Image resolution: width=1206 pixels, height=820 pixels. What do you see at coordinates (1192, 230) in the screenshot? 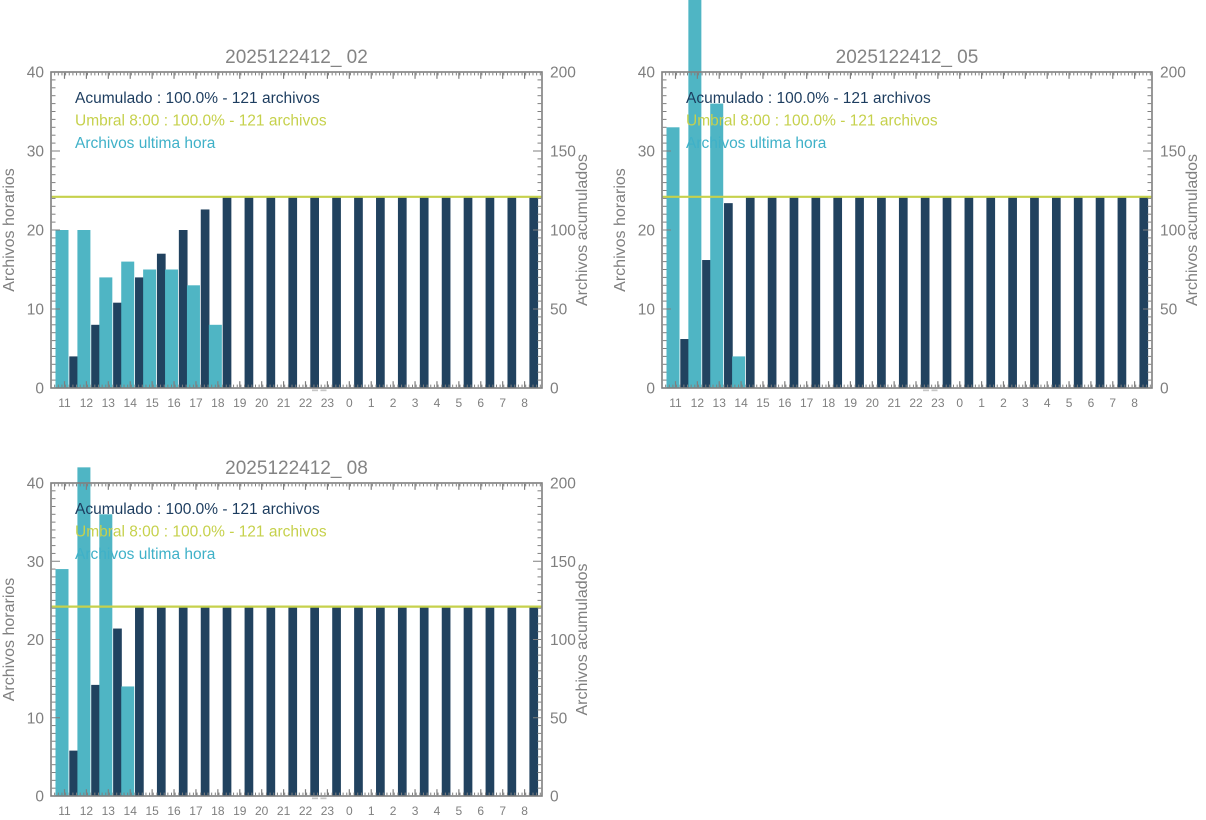
I see `y-axis-title-right-2: Archivos acumulados` at bounding box center [1192, 230].